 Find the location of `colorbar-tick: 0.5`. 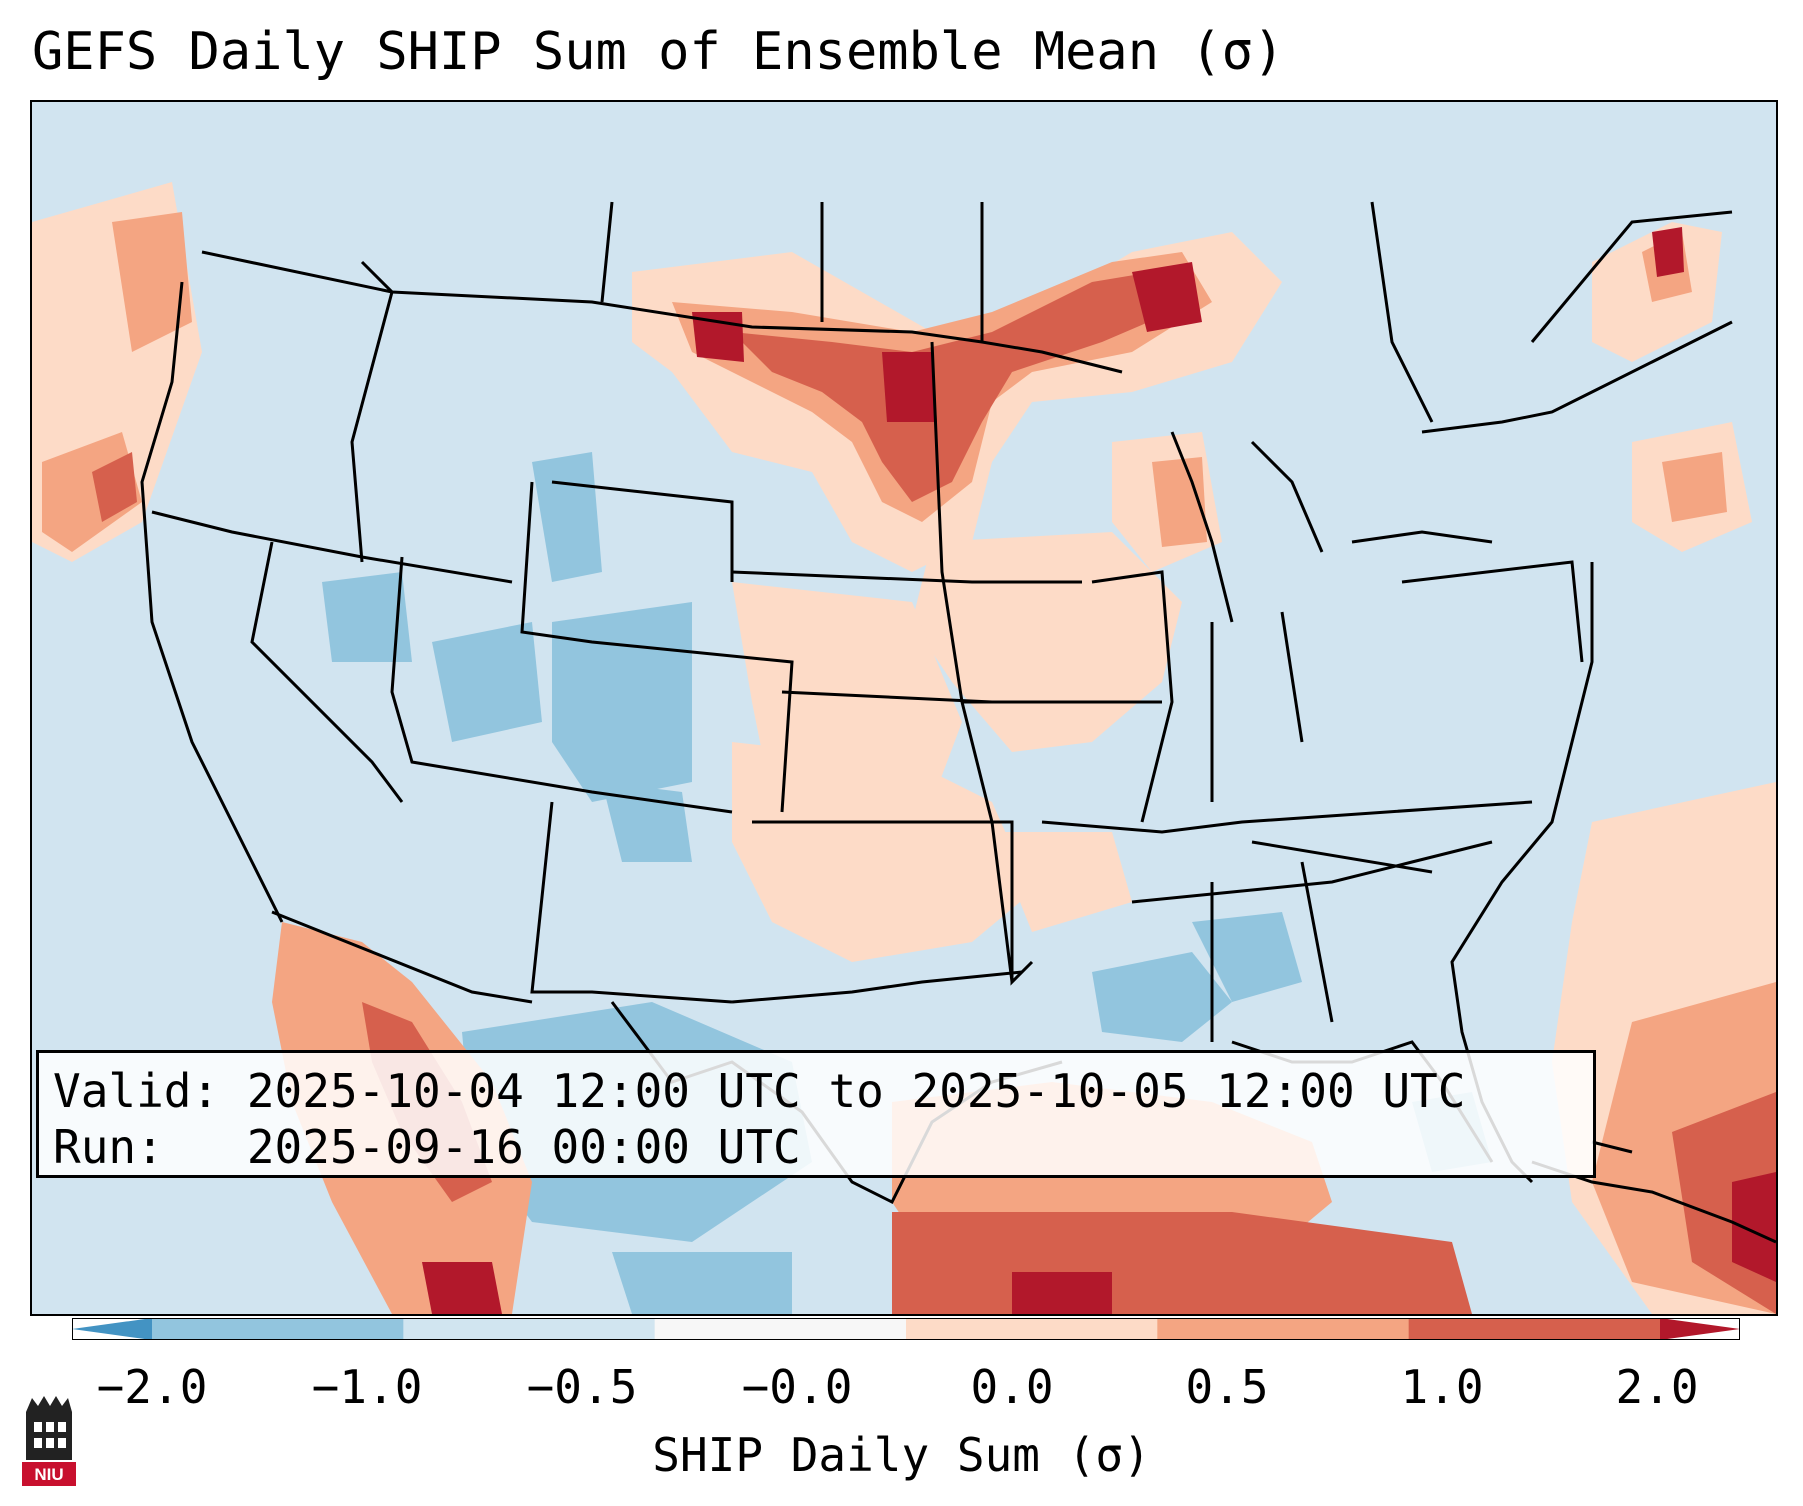

colorbar-tick: 0.5 is located at coordinates (1227, 1387).